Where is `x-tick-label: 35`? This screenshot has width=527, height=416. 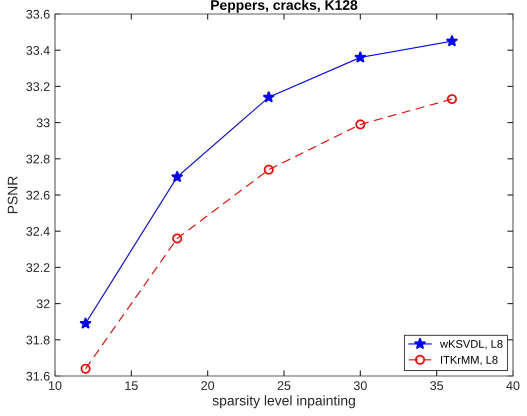 x-tick-label: 35 is located at coordinates (437, 385).